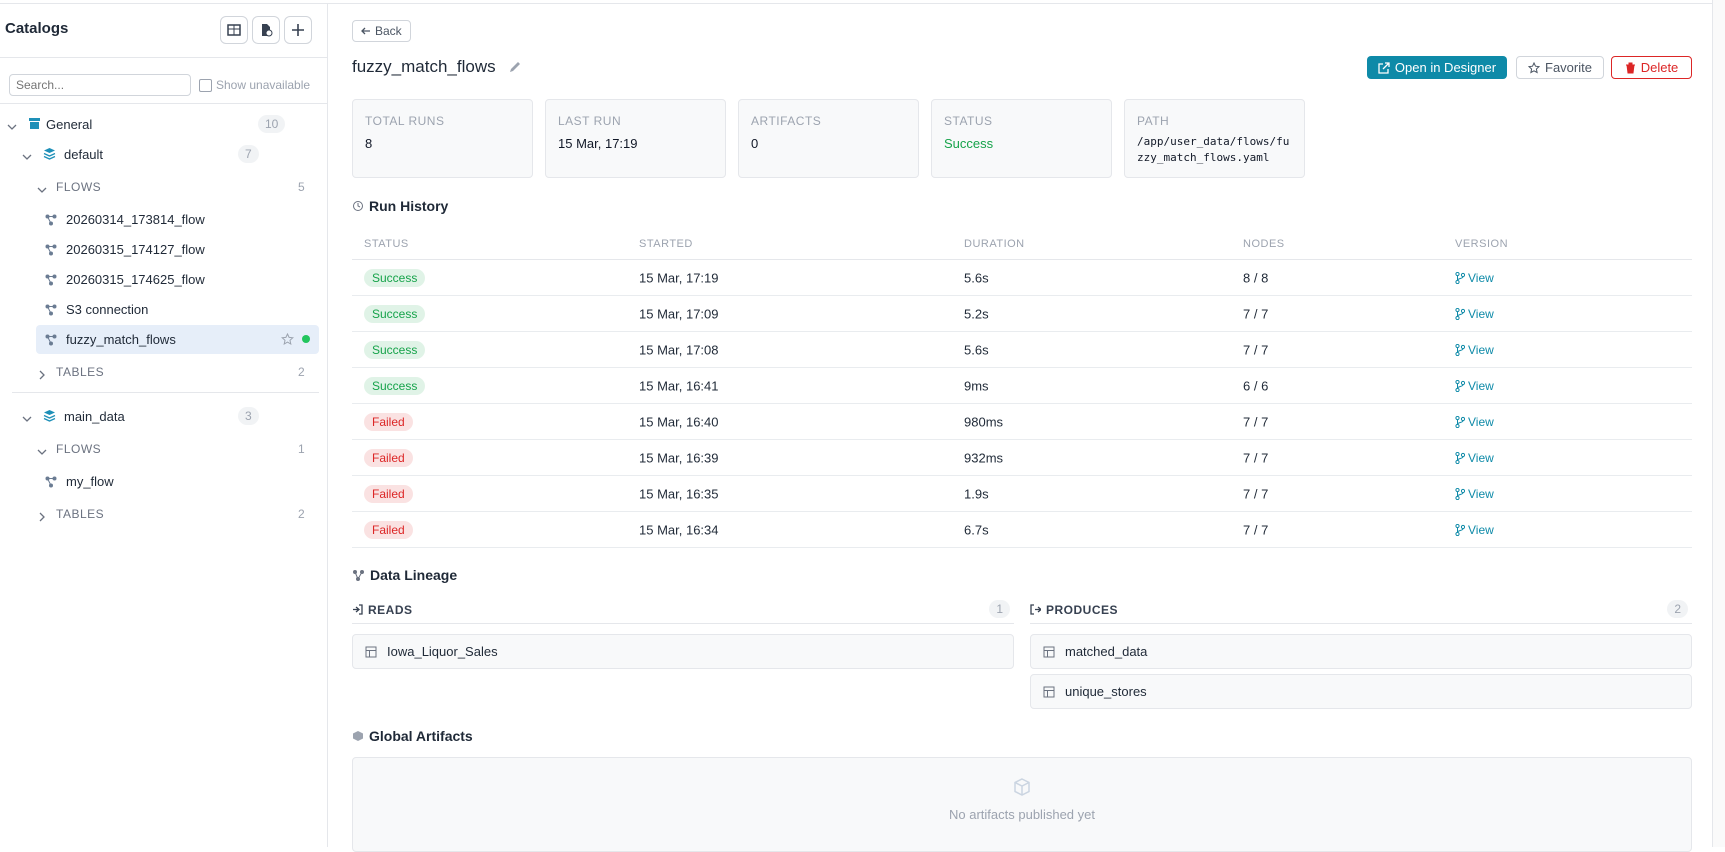  Describe the element at coordinates (1022, 314) in the screenshot. I see `table-row: Success 15 Mar, 17:09 5.2s 7 / 7 View` at that location.